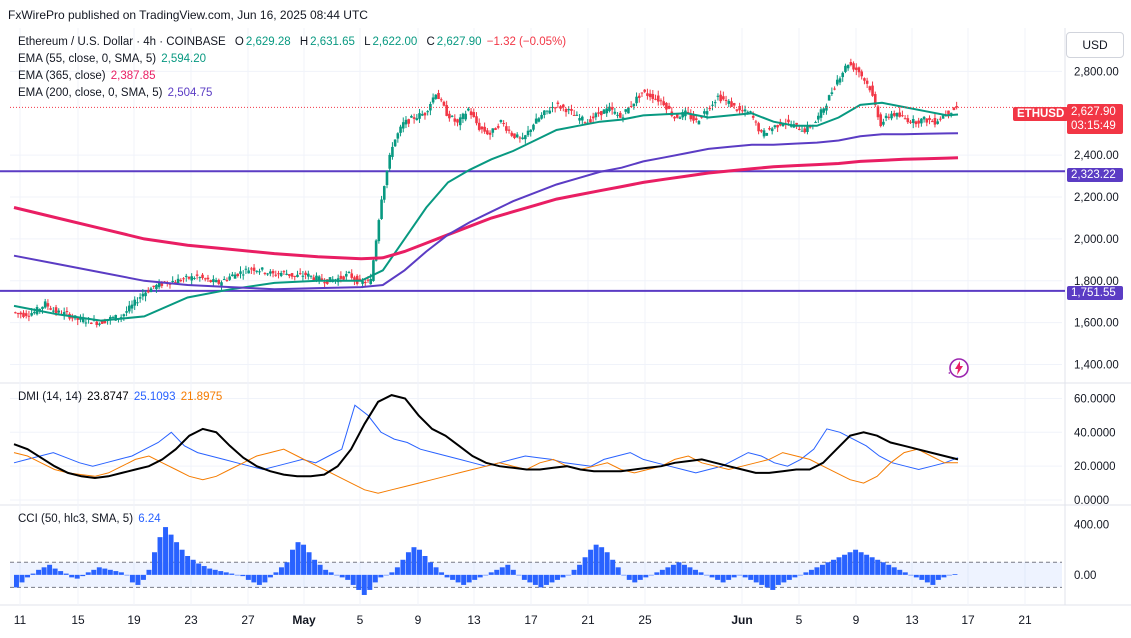 This screenshot has height=638, width=1131. Describe the element at coordinates (90, 519) in the screenshot. I see `cci-legend: CCI (50, hlc3, SMA, 5) 6.24` at that location.